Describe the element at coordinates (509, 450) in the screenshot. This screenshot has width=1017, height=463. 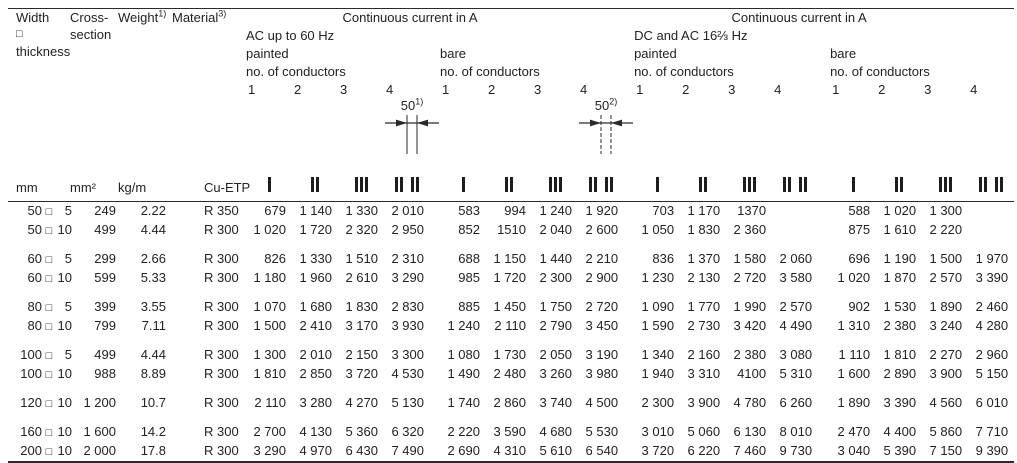
I see `current-value-cell: 4 310` at that location.